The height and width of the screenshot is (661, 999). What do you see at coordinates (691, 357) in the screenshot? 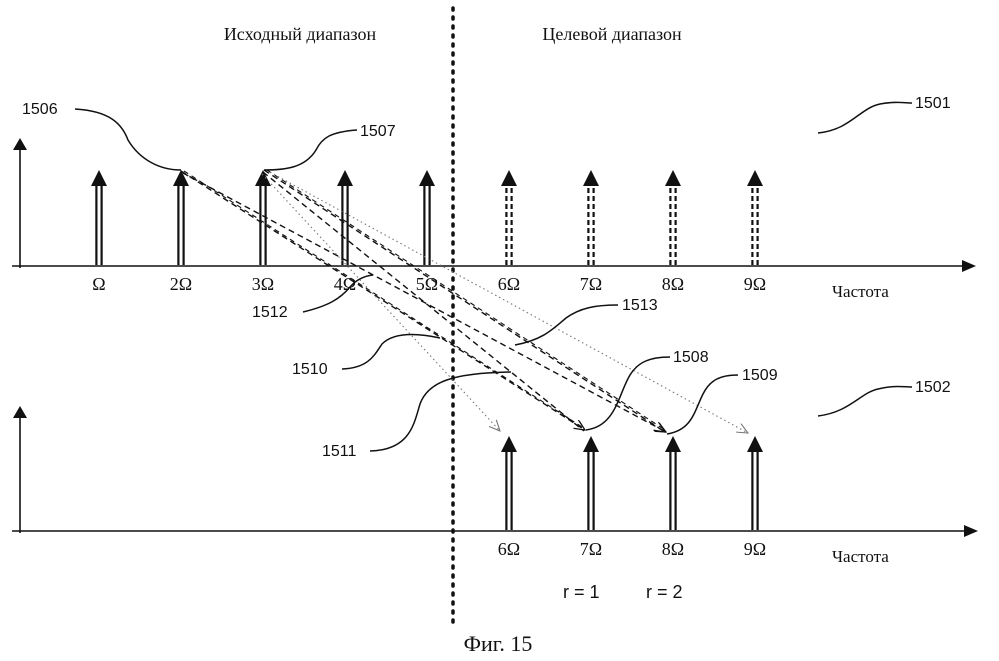
I see `ref-1508: 1508` at bounding box center [691, 357].